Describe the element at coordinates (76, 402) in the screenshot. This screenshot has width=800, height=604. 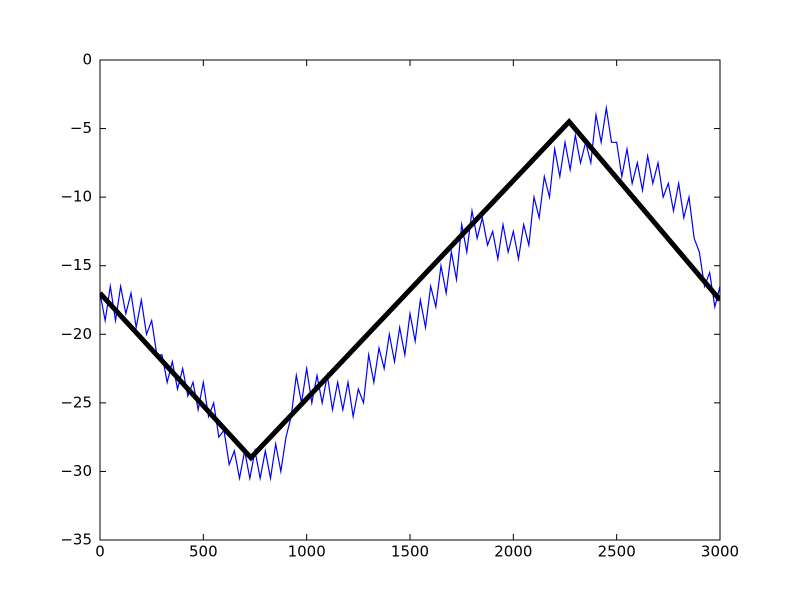
I see `y-tick-label: −25` at that location.